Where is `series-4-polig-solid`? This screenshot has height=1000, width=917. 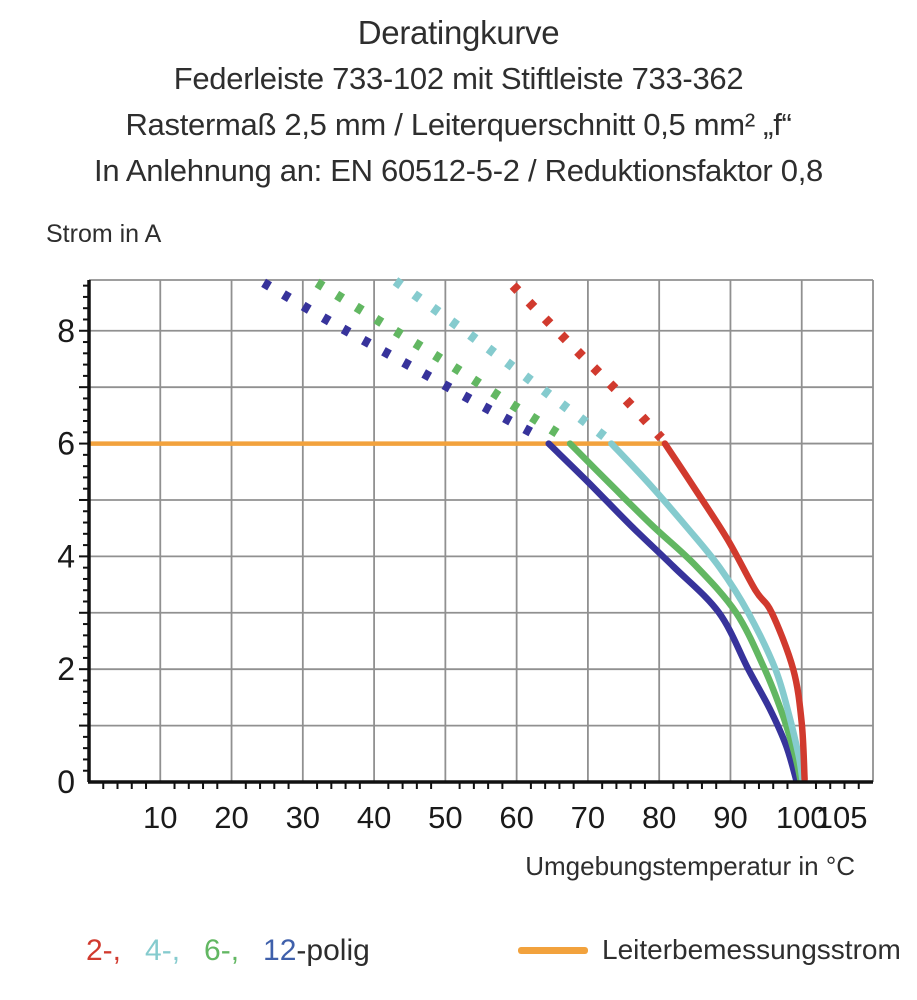
series-4-polig-solid is located at coordinates (707, 611).